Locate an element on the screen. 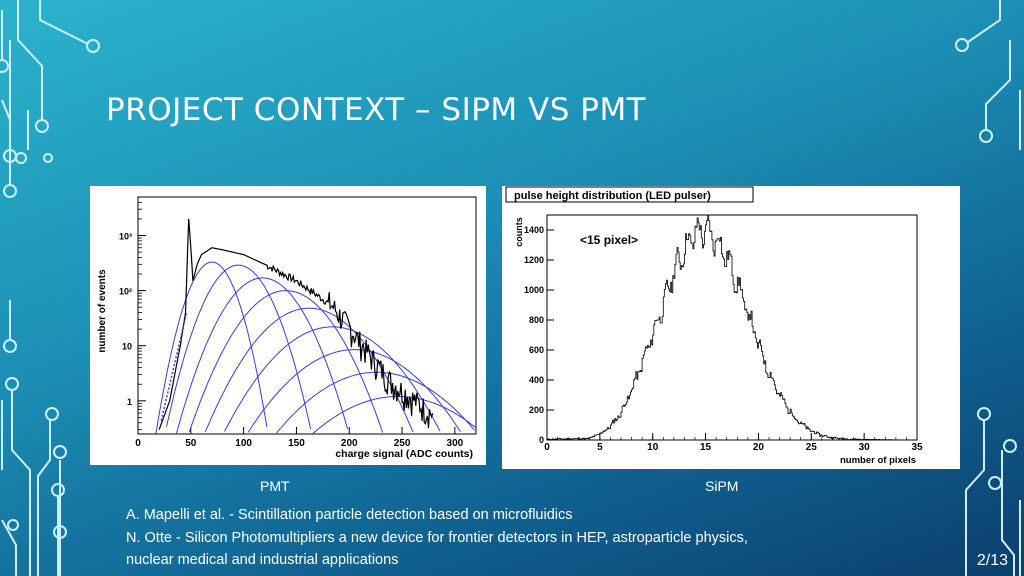  pmt-plot-frame is located at coordinates (307, 315).